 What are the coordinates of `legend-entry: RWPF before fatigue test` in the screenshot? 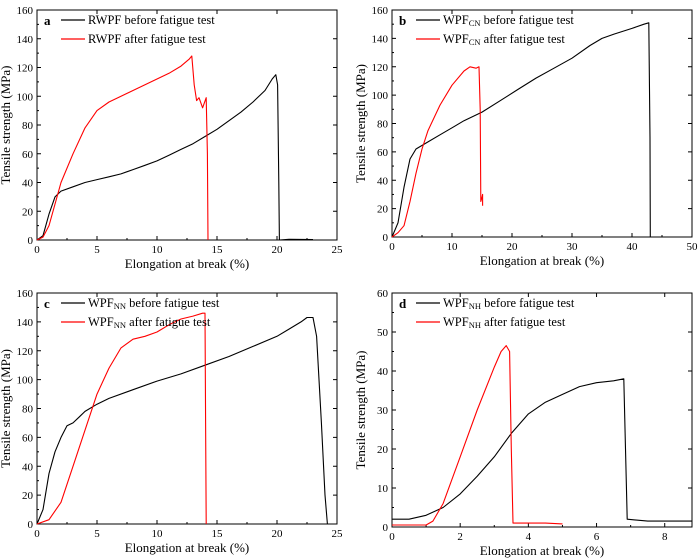 It's located at (151, 20).